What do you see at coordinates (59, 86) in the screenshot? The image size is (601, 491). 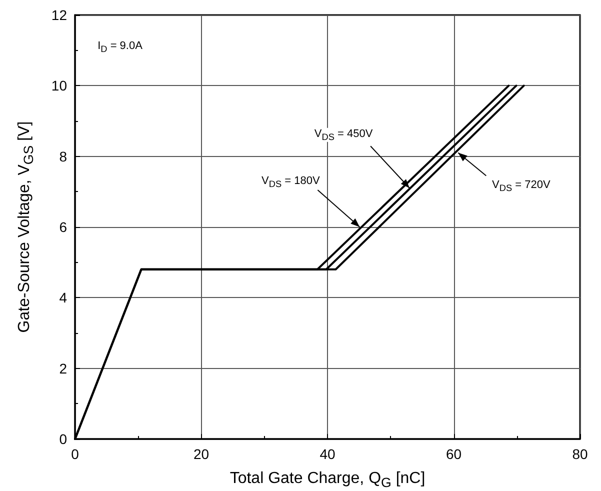 I see `y-tick-label: 10` at bounding box center [59, 86].